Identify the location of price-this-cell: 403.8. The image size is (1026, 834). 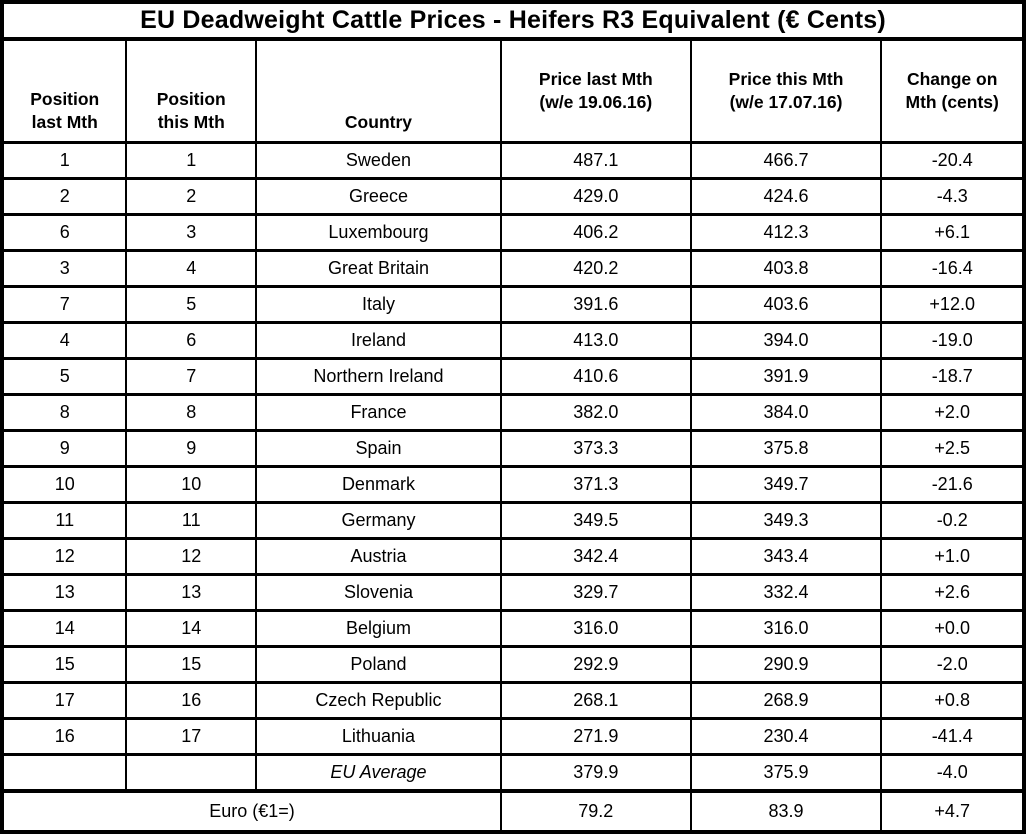
(786, 268).